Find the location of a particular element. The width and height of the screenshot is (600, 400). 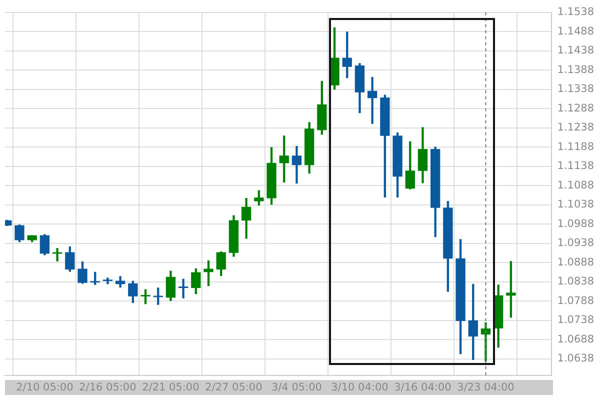

y-tick-label: 1.1238 is located at coordinates (575, 128).